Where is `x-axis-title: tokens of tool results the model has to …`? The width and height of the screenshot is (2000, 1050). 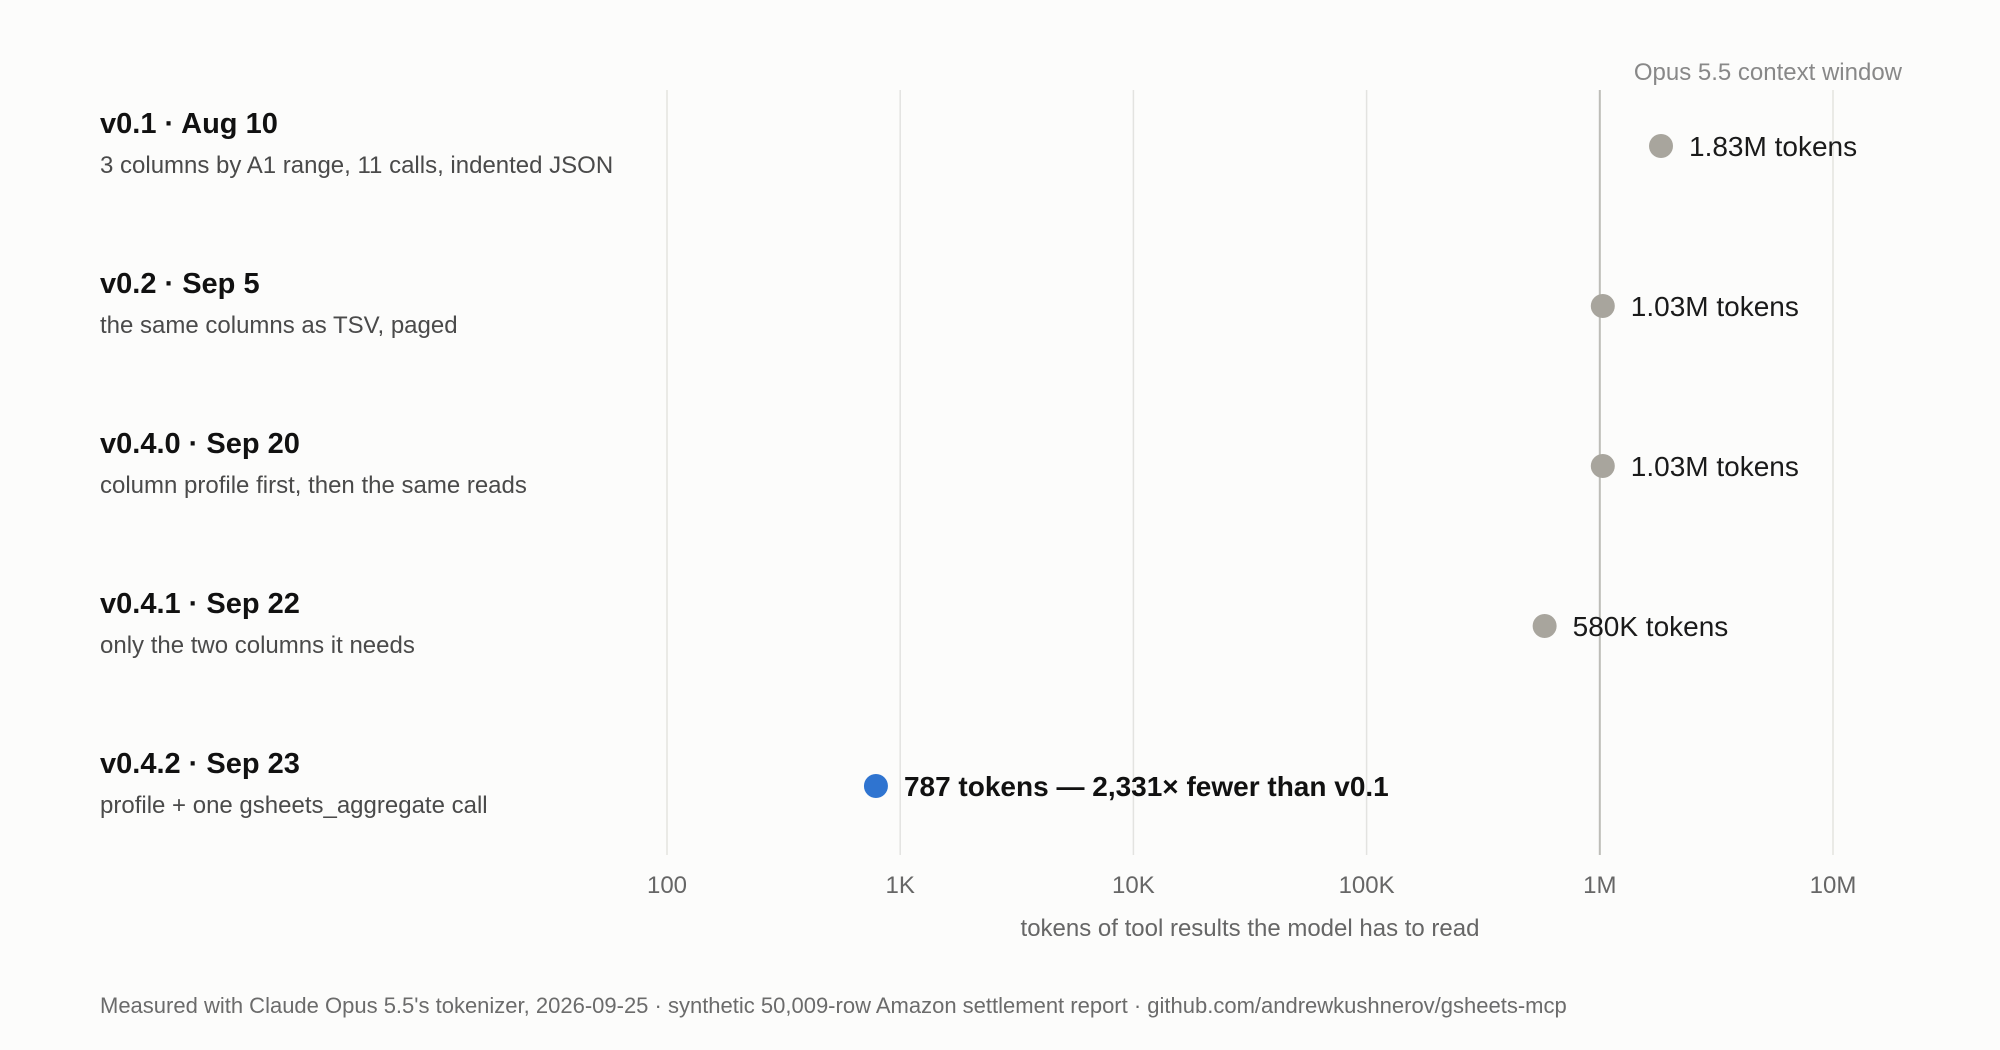
x-axis-title: tokens of tool results the model has to … is located at coordinates (1250, 928).